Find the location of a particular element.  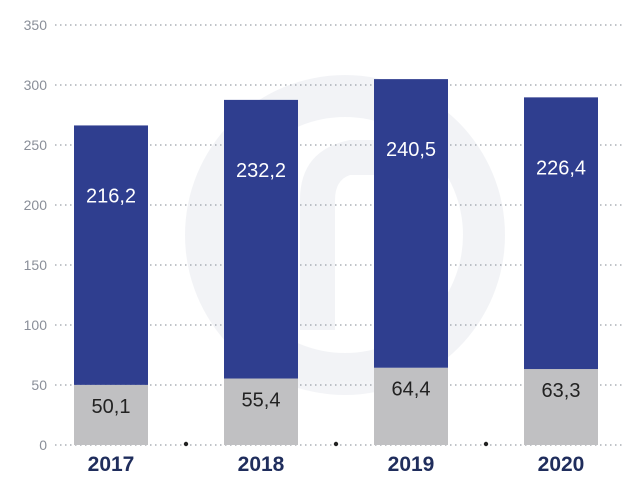

x-category-label: 2019 is located at coordinates (411, 464).